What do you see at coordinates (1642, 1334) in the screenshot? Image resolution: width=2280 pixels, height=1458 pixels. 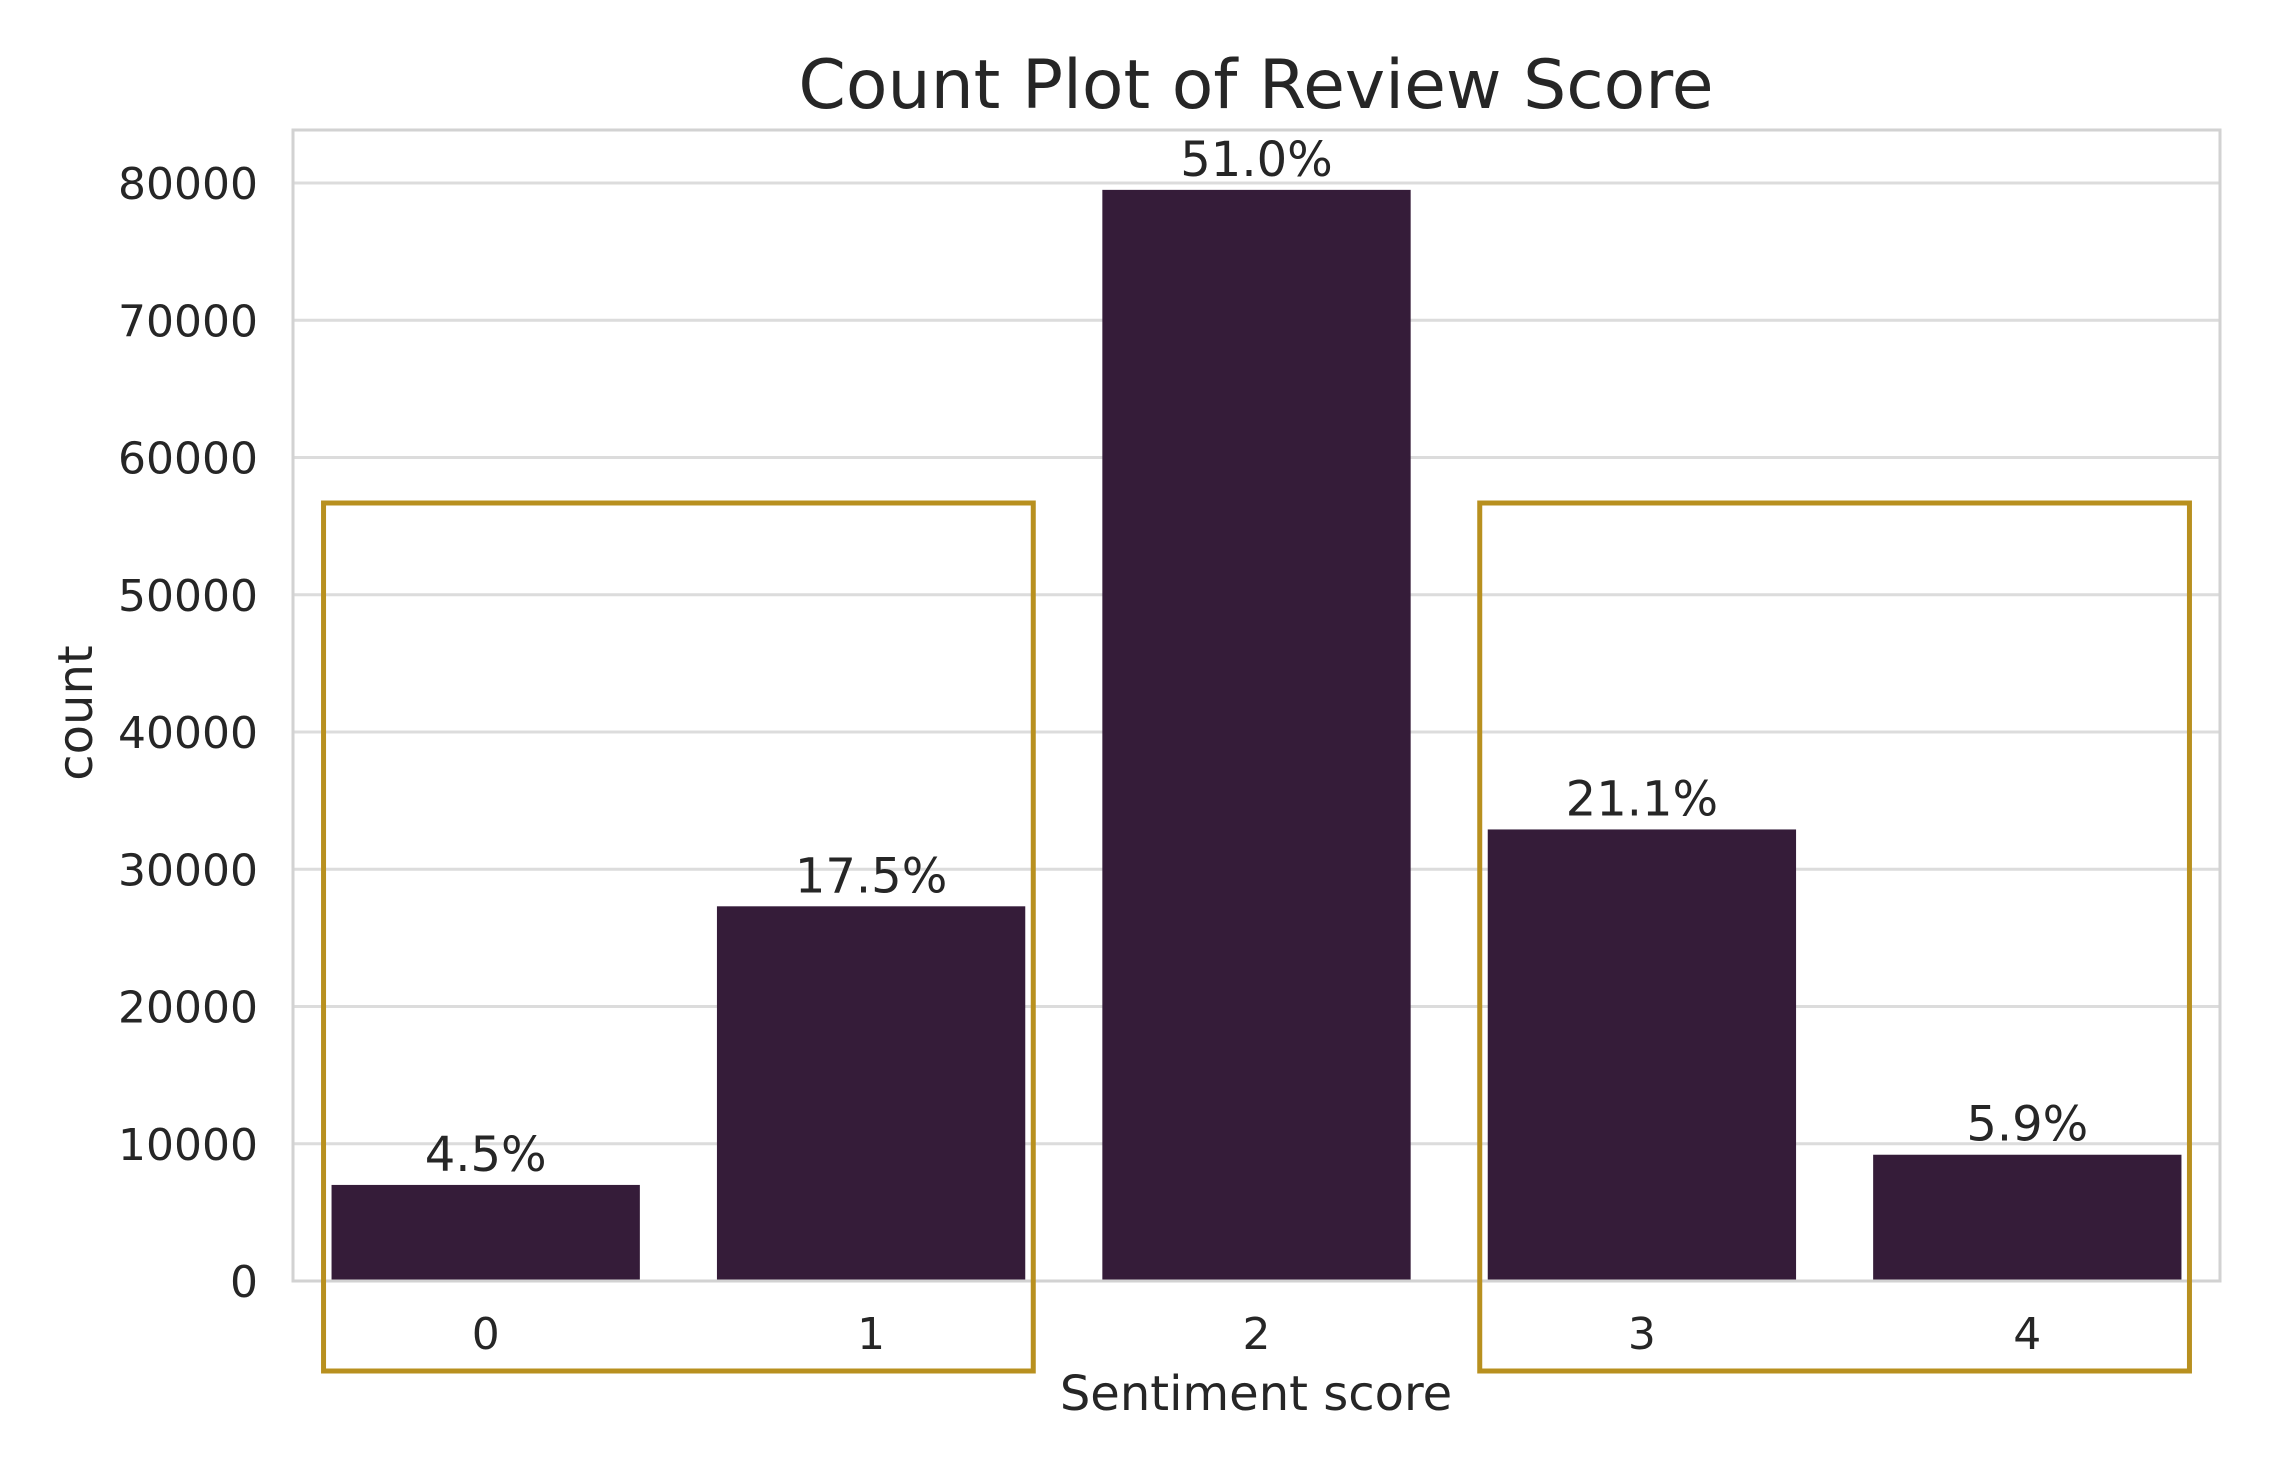 I see `x-tick-3: 3` at bounding box center [1642, 1334].